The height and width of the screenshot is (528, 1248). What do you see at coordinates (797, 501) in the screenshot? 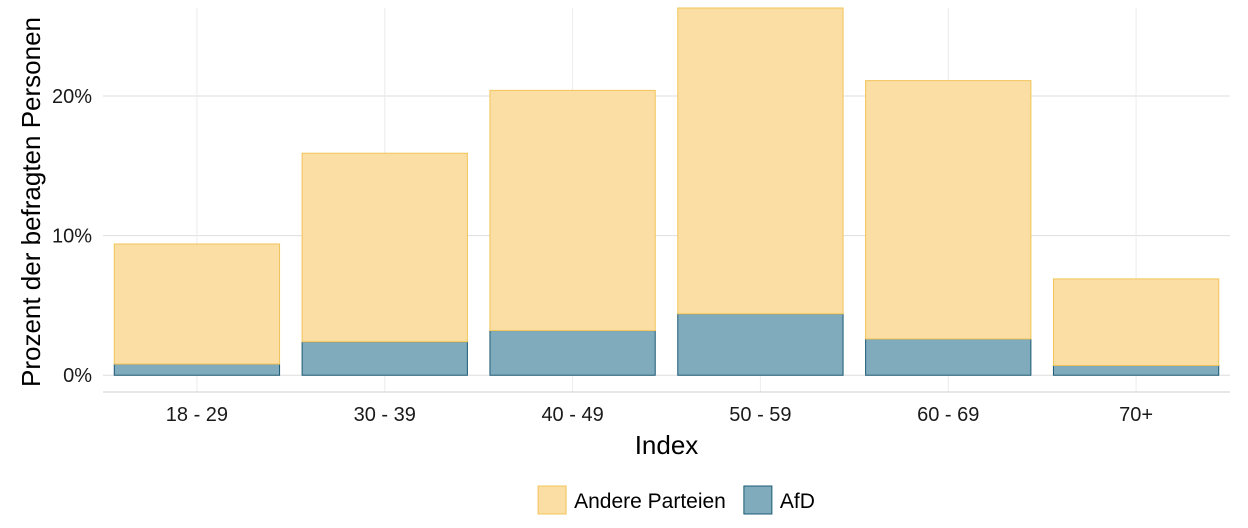
I see `legend-label: AfD` at bounding box center [797, 501].